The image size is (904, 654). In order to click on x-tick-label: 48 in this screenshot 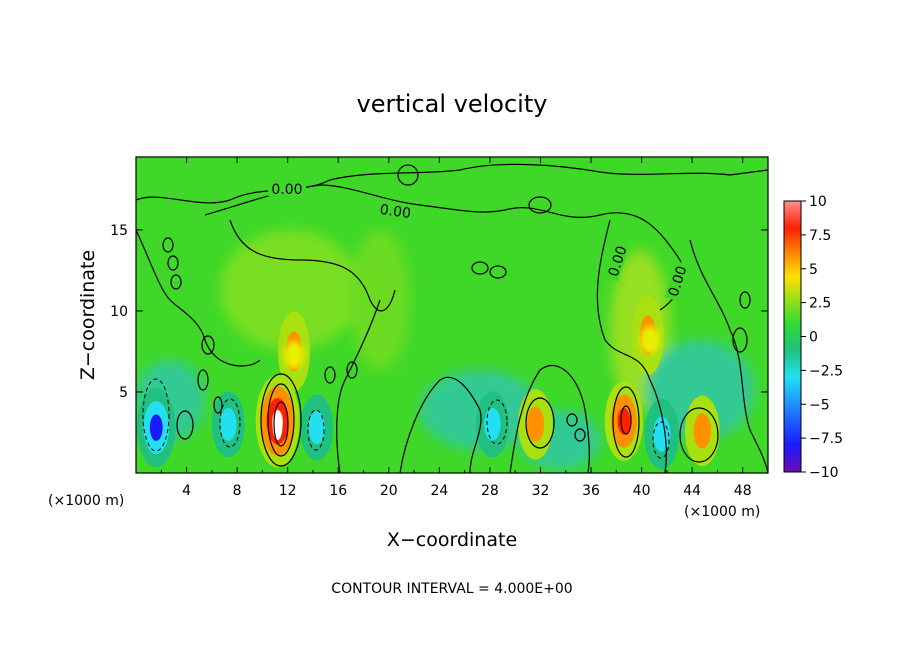, I will do `click(743, 491)`.